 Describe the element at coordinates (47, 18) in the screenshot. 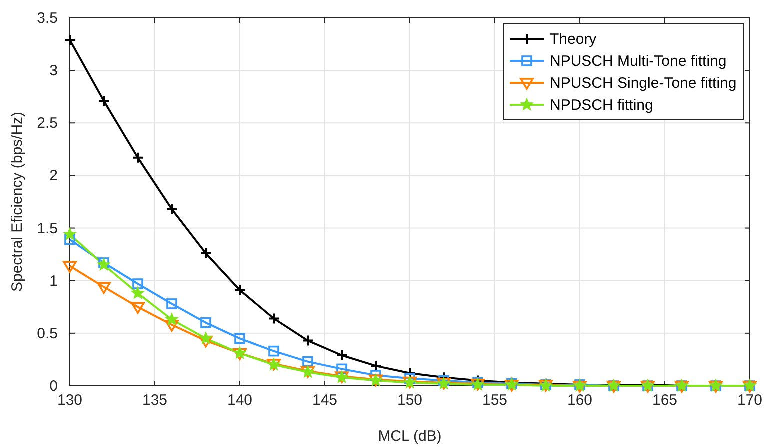

I see `y-tick-label: 3.5` at that location.